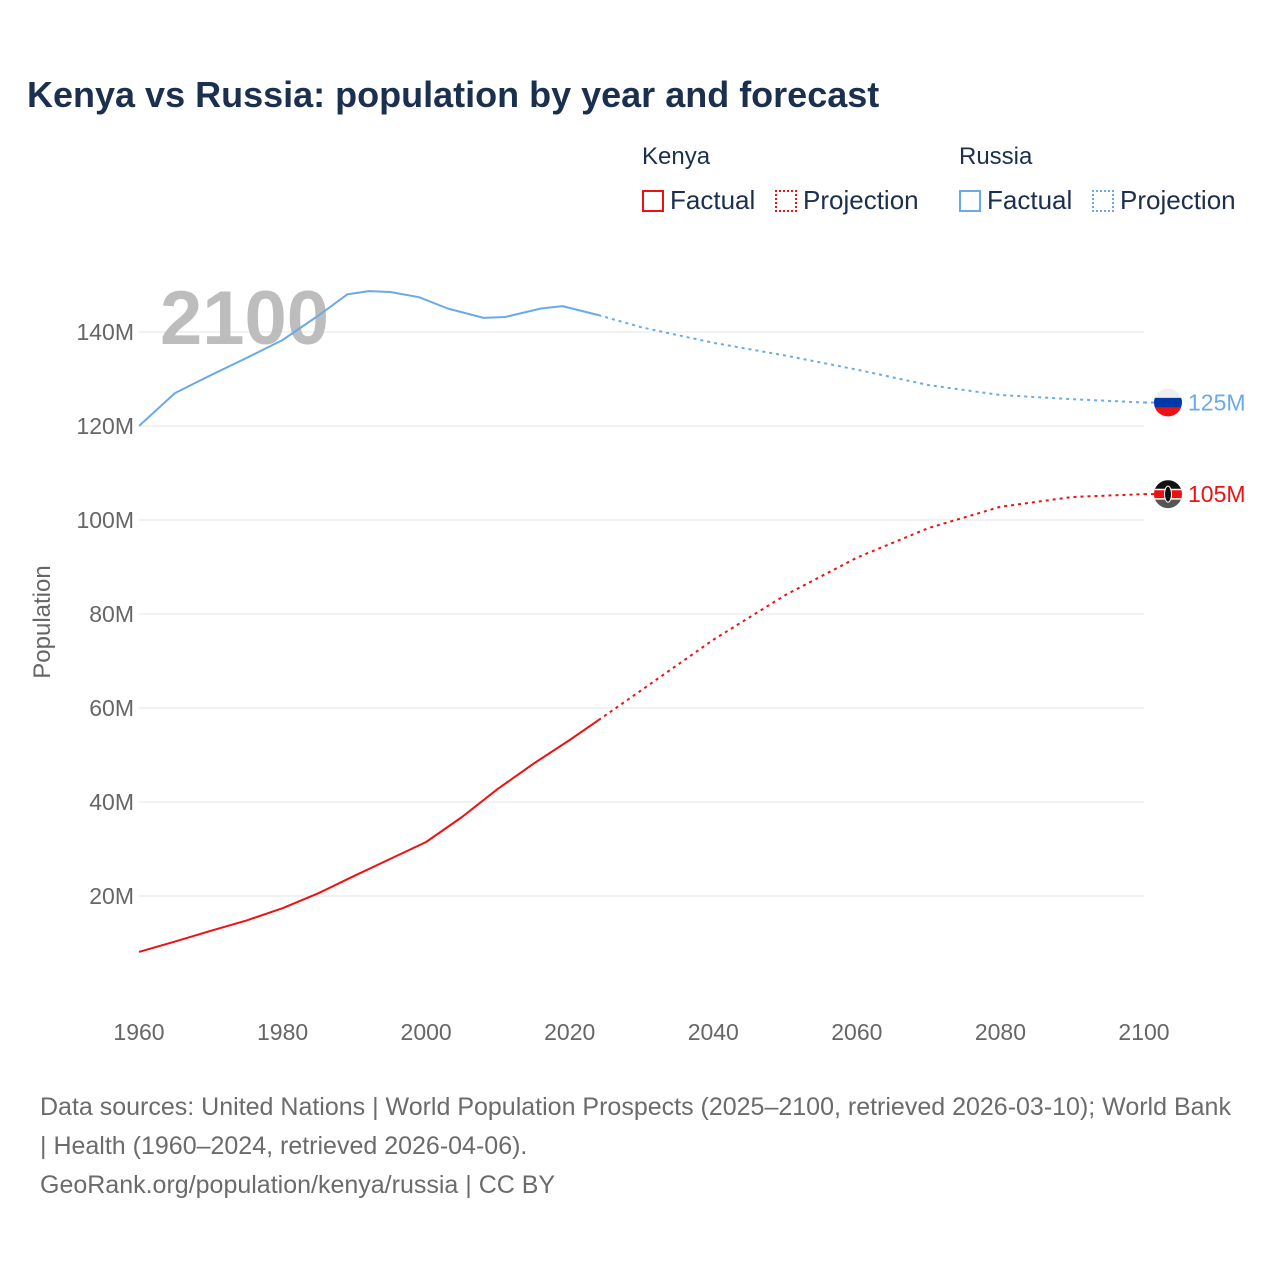  Describe the element at coordinates (871, 607) in the screenshot. I see `kenya-projection-line` at that location.